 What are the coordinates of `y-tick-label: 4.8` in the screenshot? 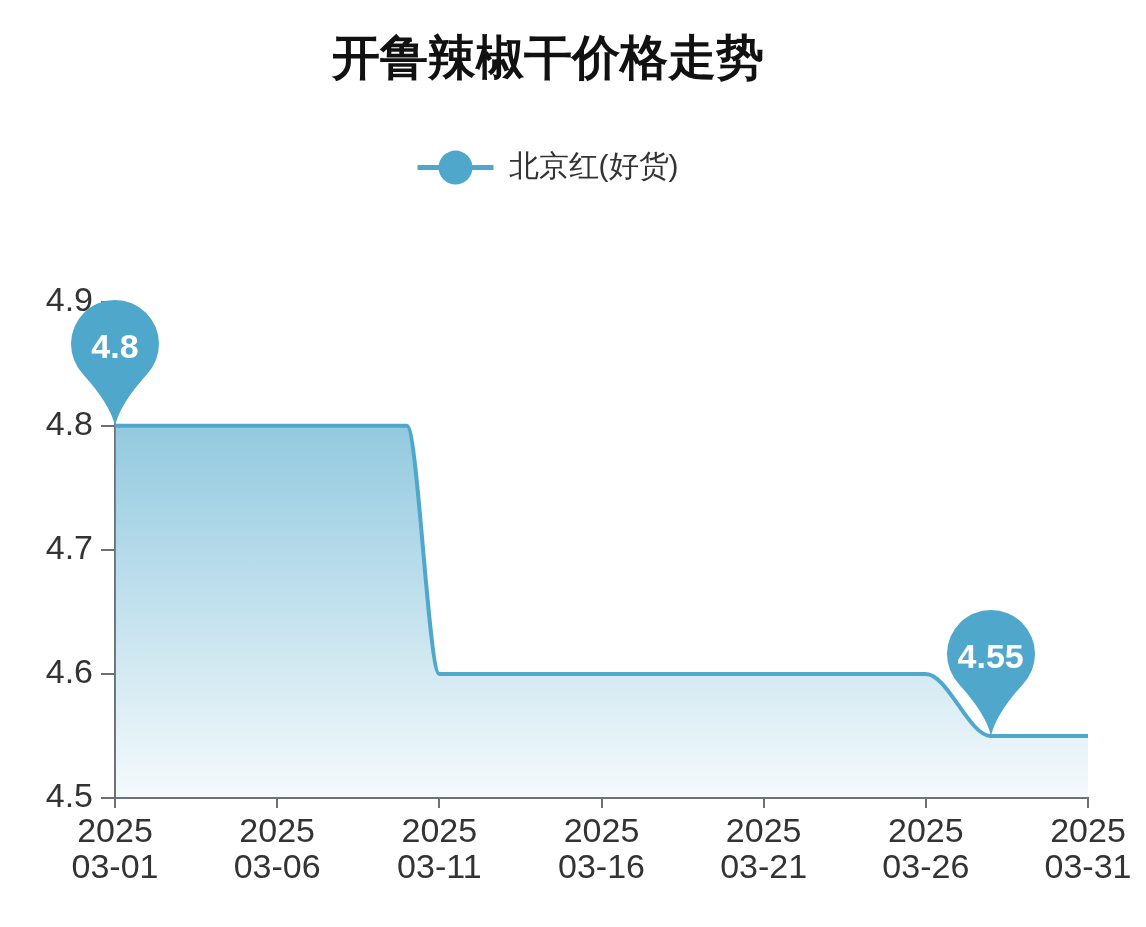 It's located at (69, 423).